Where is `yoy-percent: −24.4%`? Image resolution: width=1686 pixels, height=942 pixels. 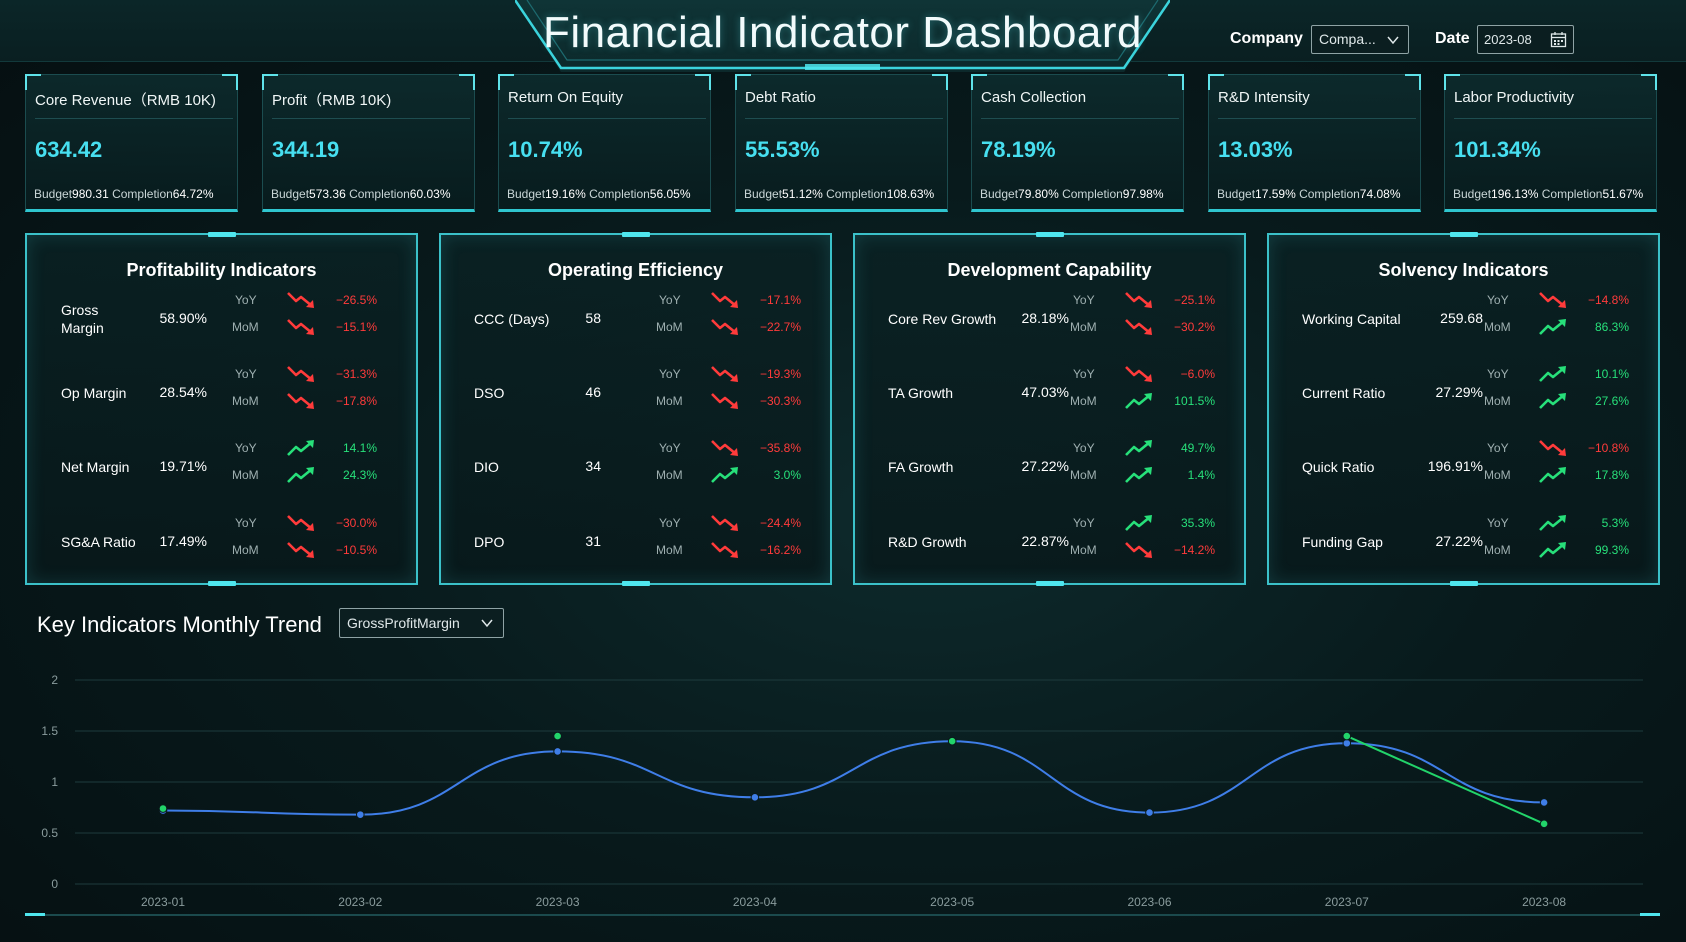
yoy-percent: −24.4% is located at coordinates (780, 523).